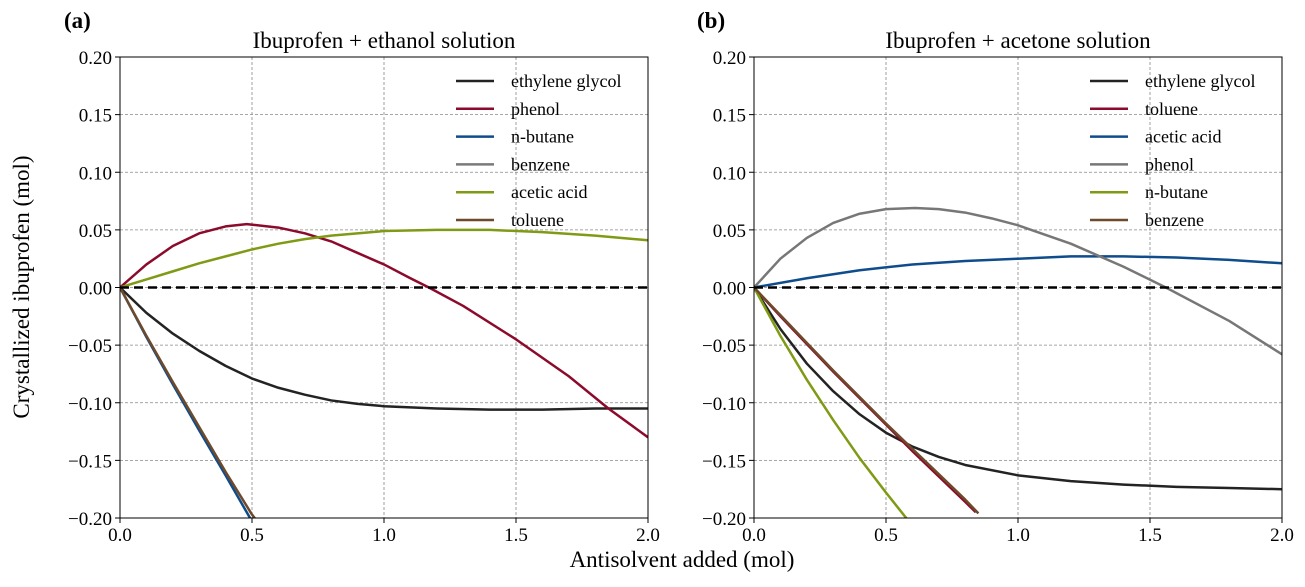 Image resolution: width=1305 pixels, height=587 pixels. What do you see at coordinates (682, 559) in the screenshot?
I see `x-axis-label: Antisolvent added (mol)` at bounding box center [682, 559].